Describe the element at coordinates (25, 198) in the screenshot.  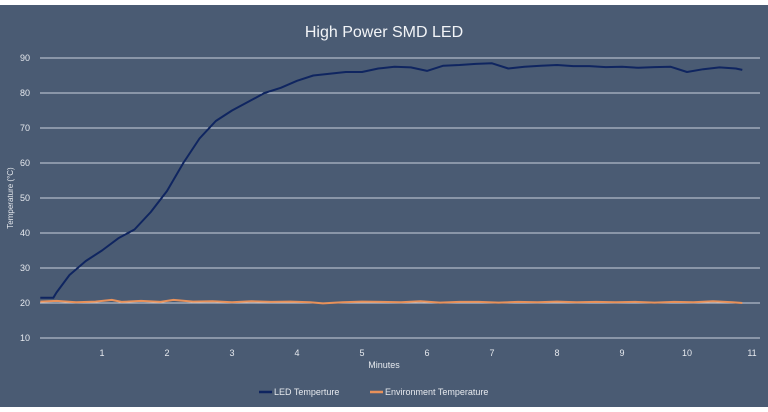
I see `y-tick-label: 50` at that location.